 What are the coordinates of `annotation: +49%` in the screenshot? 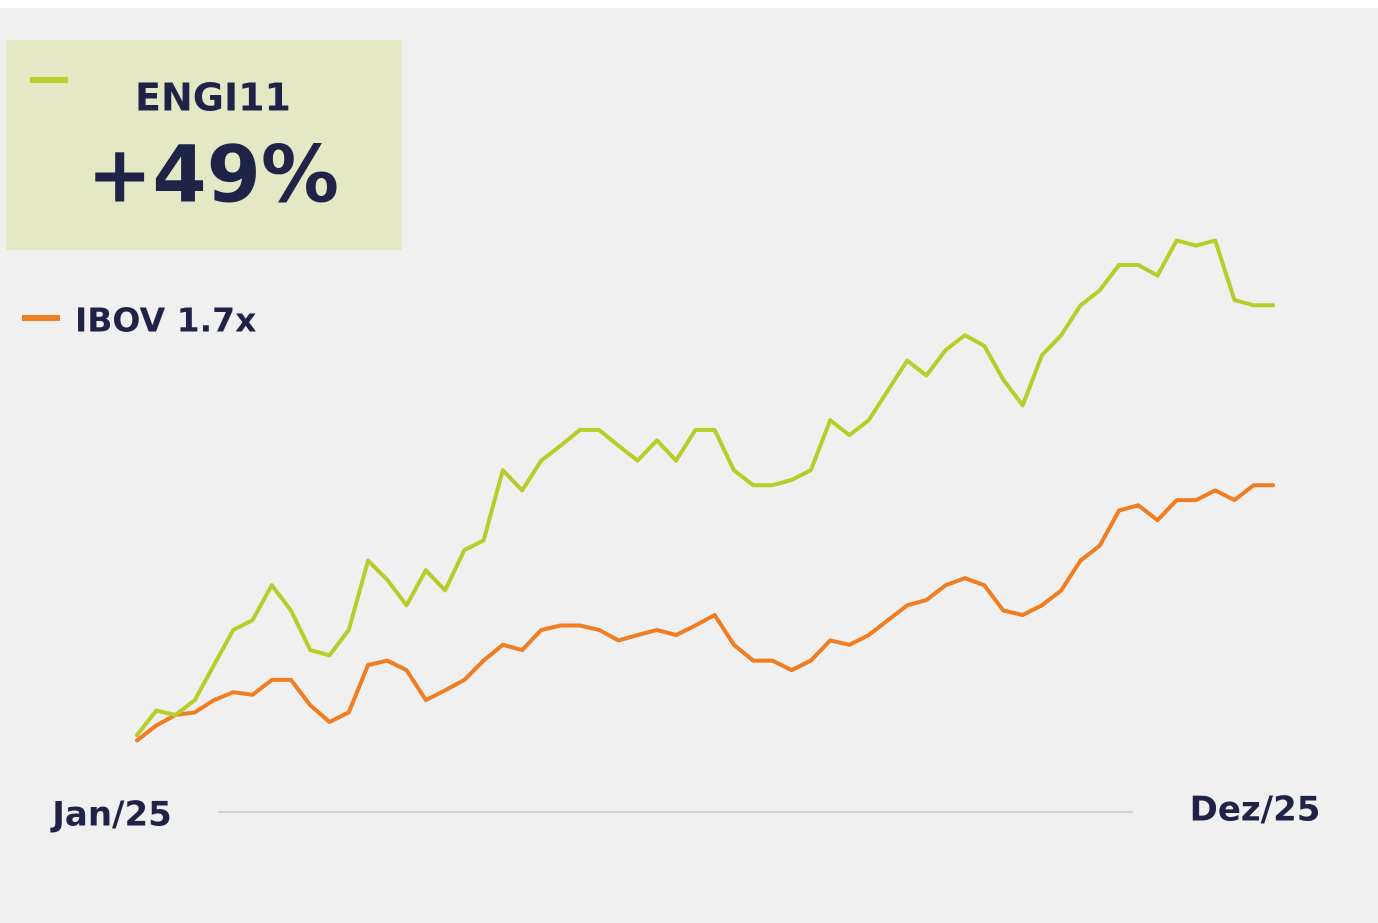 It's located at (213, 175).